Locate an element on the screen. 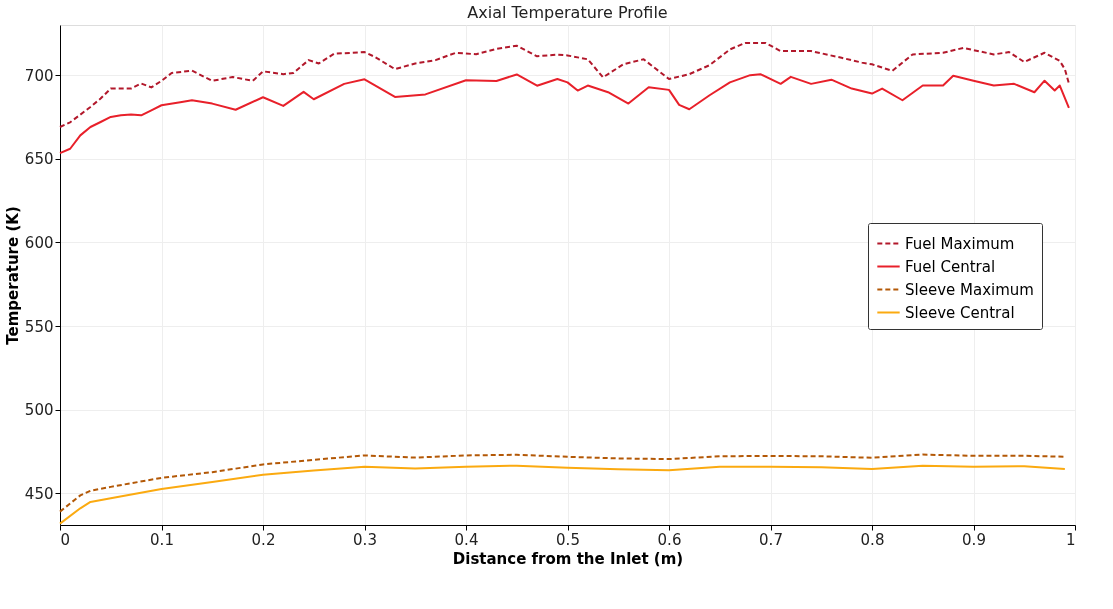 The image size is (1113, 609). legend-label: Fuel Central is located at coordinates (950, 266).